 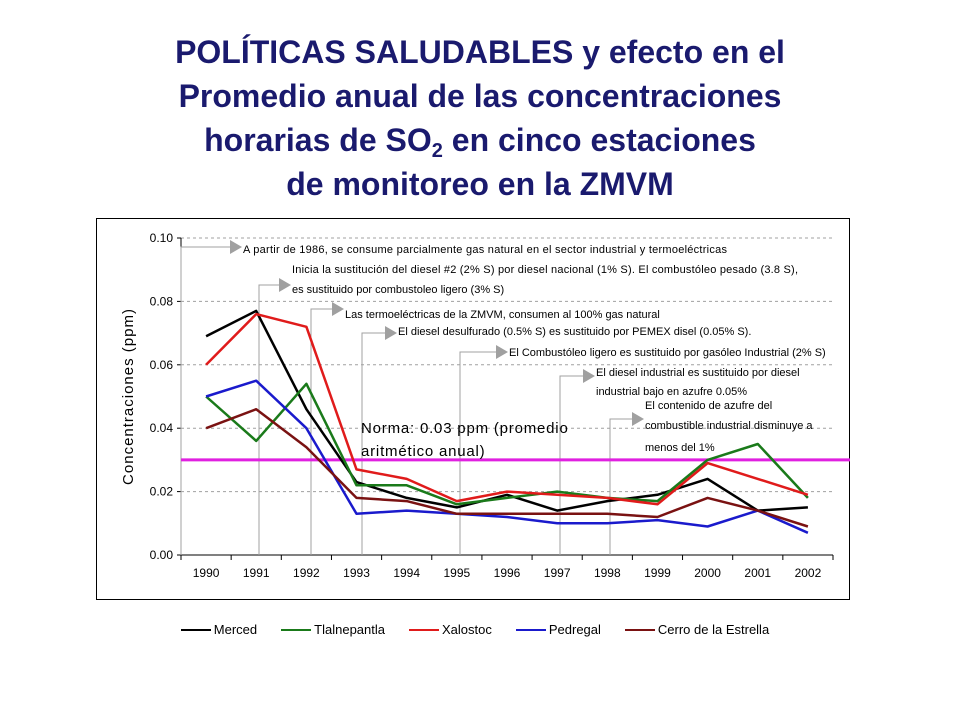 What do you see at coordinates (713, 629) in the screenshot?
I see `legend-label: Cerro de la Estrella` at bounding box center [713, 629].